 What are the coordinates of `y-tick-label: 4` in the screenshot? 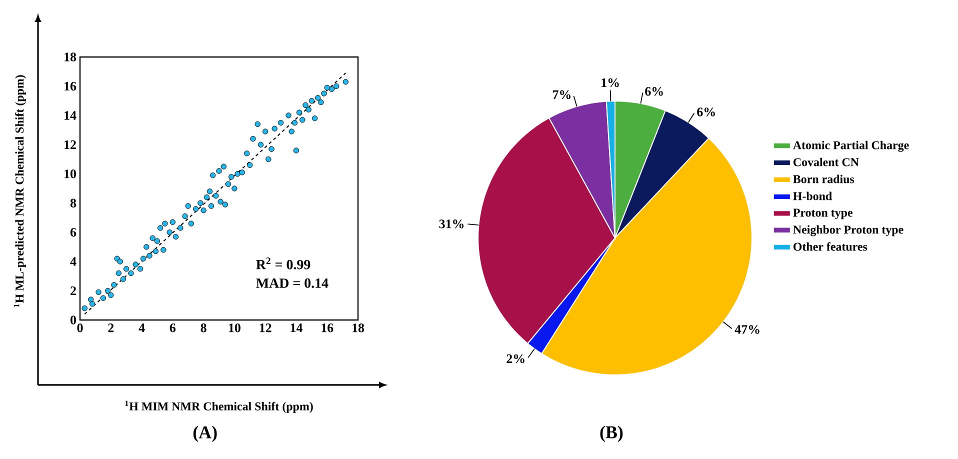 It's located at (73, 261).